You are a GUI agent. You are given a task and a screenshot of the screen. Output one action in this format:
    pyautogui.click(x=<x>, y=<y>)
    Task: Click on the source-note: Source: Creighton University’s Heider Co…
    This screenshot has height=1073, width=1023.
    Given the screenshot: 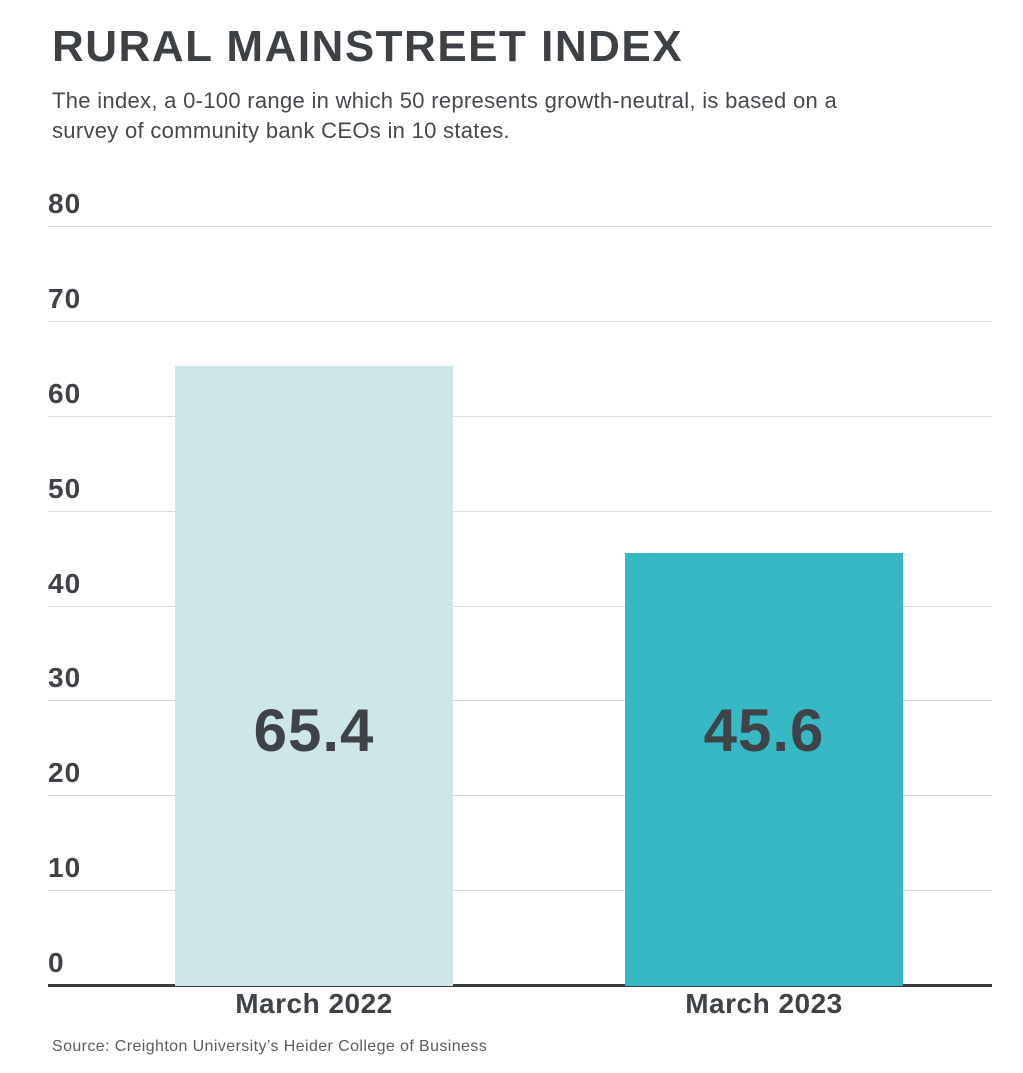 What is the action you would take?
    pyautogui.click(x=270, y=1046)
    